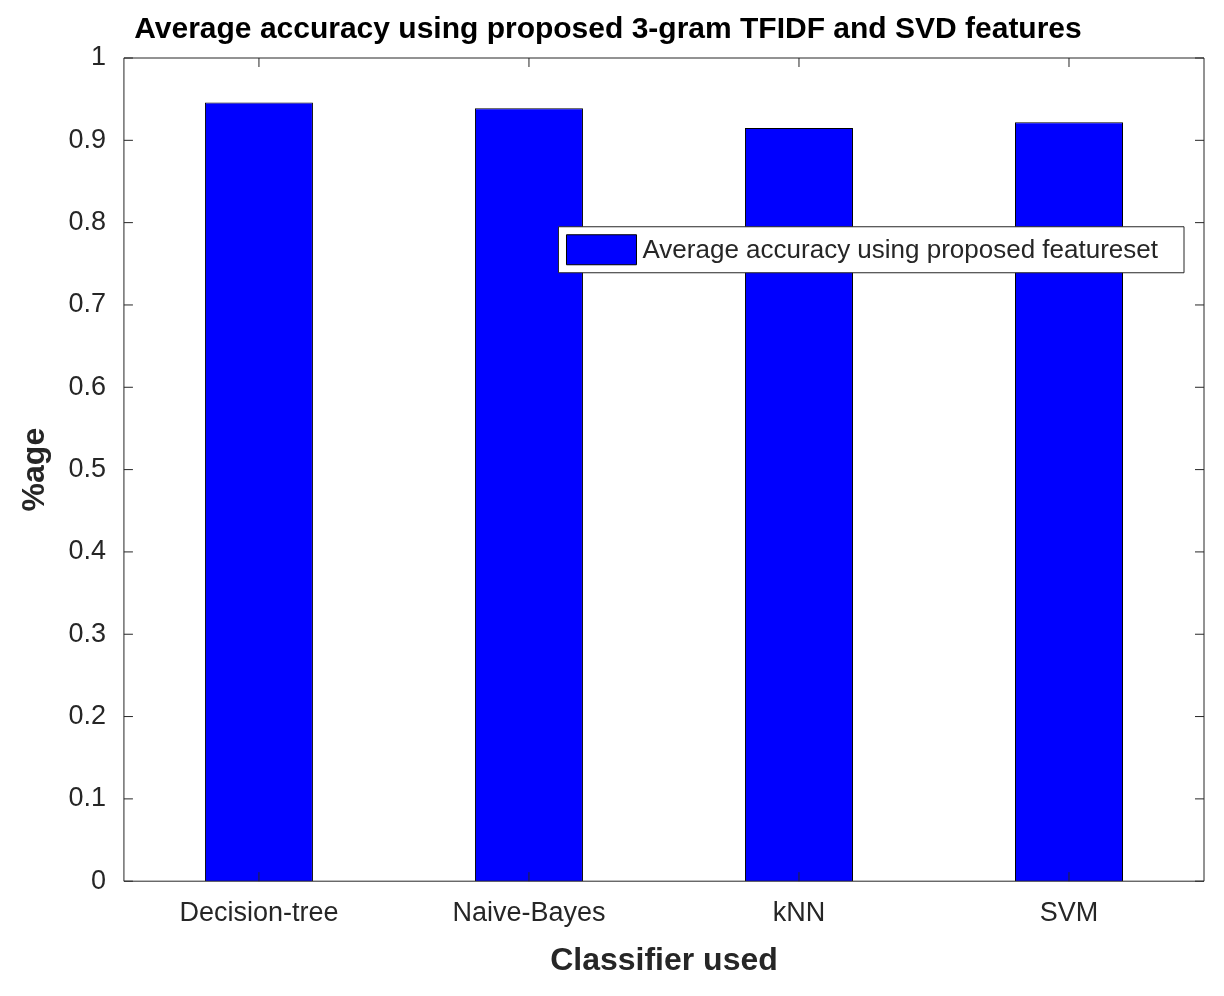 This screenshot has height=996, width=1224. Describe the element at coordinates (87, 385) in the screenshot. I see `y-tick-label: 0.6` at that location.